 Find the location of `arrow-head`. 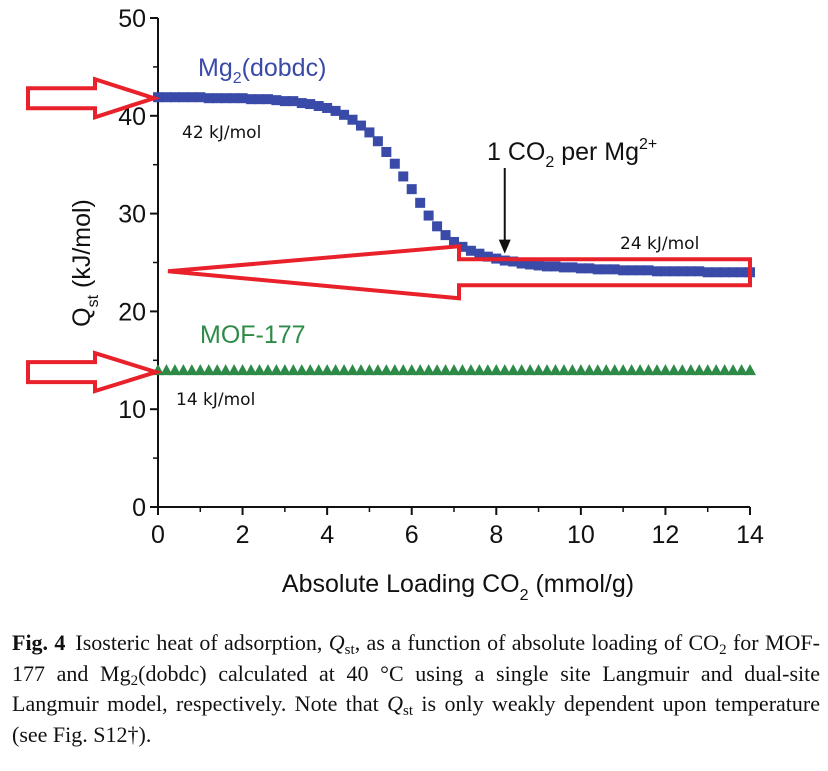

arrow-head is located at coordinates (504, 246).